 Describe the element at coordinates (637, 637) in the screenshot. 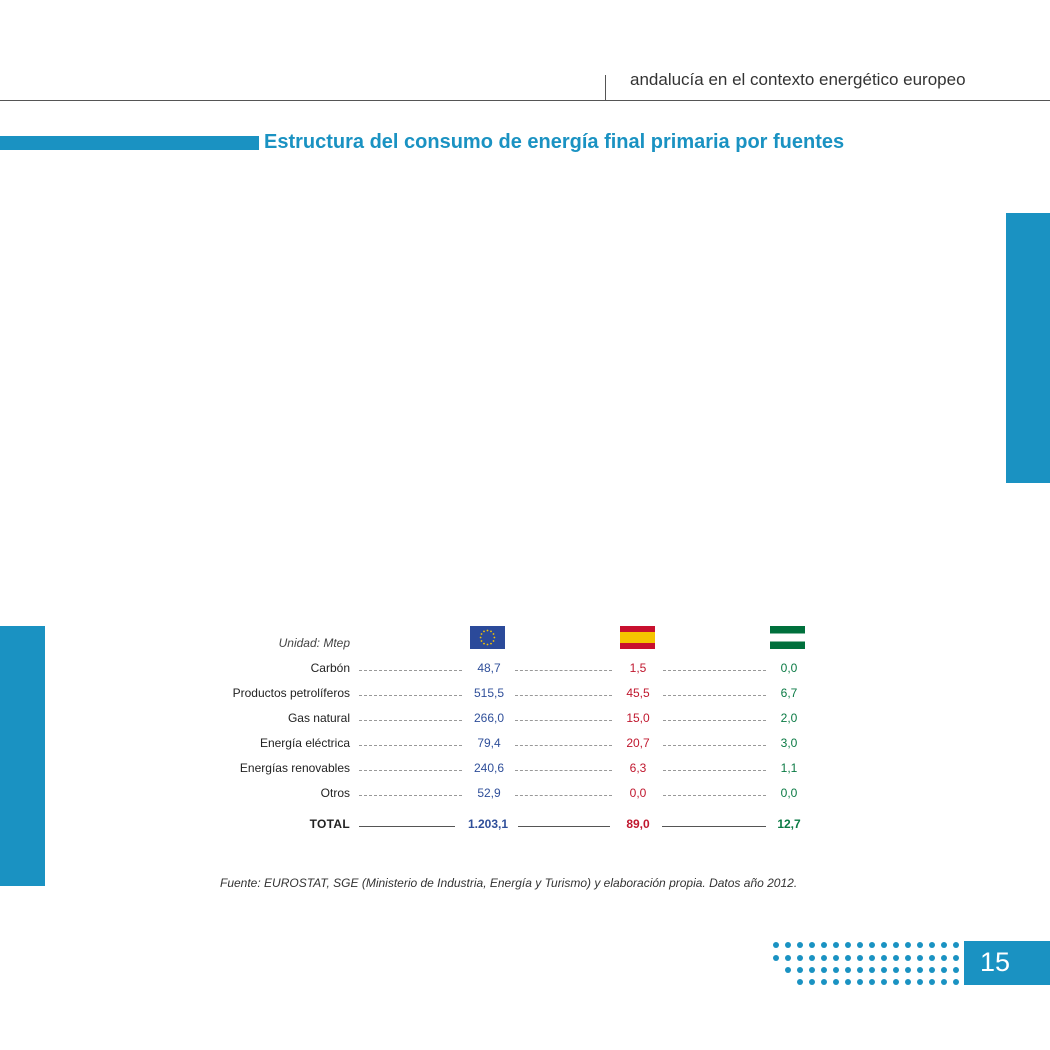

I see `spain-flag-icon` at that location.